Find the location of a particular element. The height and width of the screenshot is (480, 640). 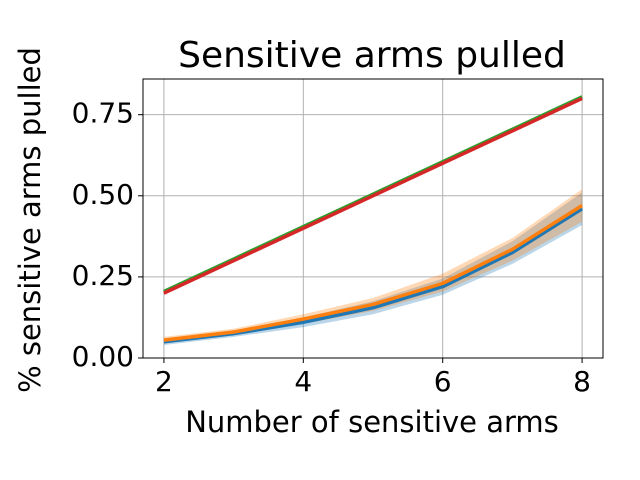

x-tick-label: 8 is located at coordinates (582, 381).